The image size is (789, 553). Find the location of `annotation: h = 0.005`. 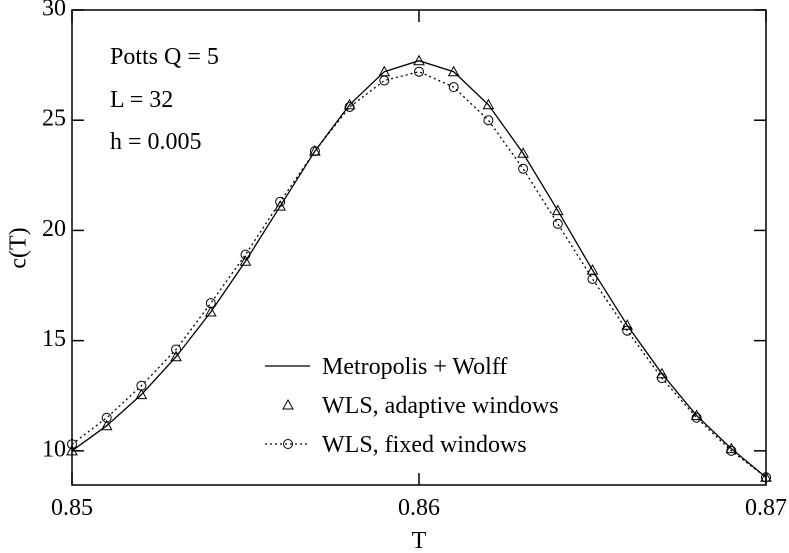

annotation: h = 0.005 is located at coordinates (156, 142).